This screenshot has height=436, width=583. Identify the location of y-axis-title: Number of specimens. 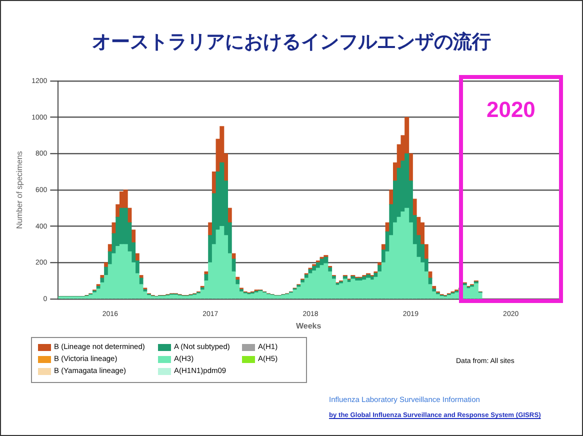
(19, 190).